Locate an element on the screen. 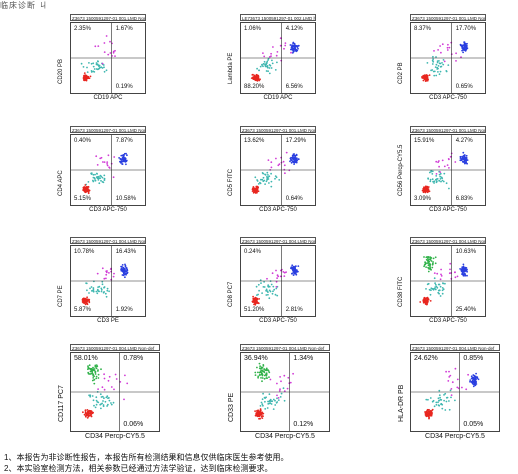  quadrant-pct-lr: 0.05% is located at coordinates (473, 424).